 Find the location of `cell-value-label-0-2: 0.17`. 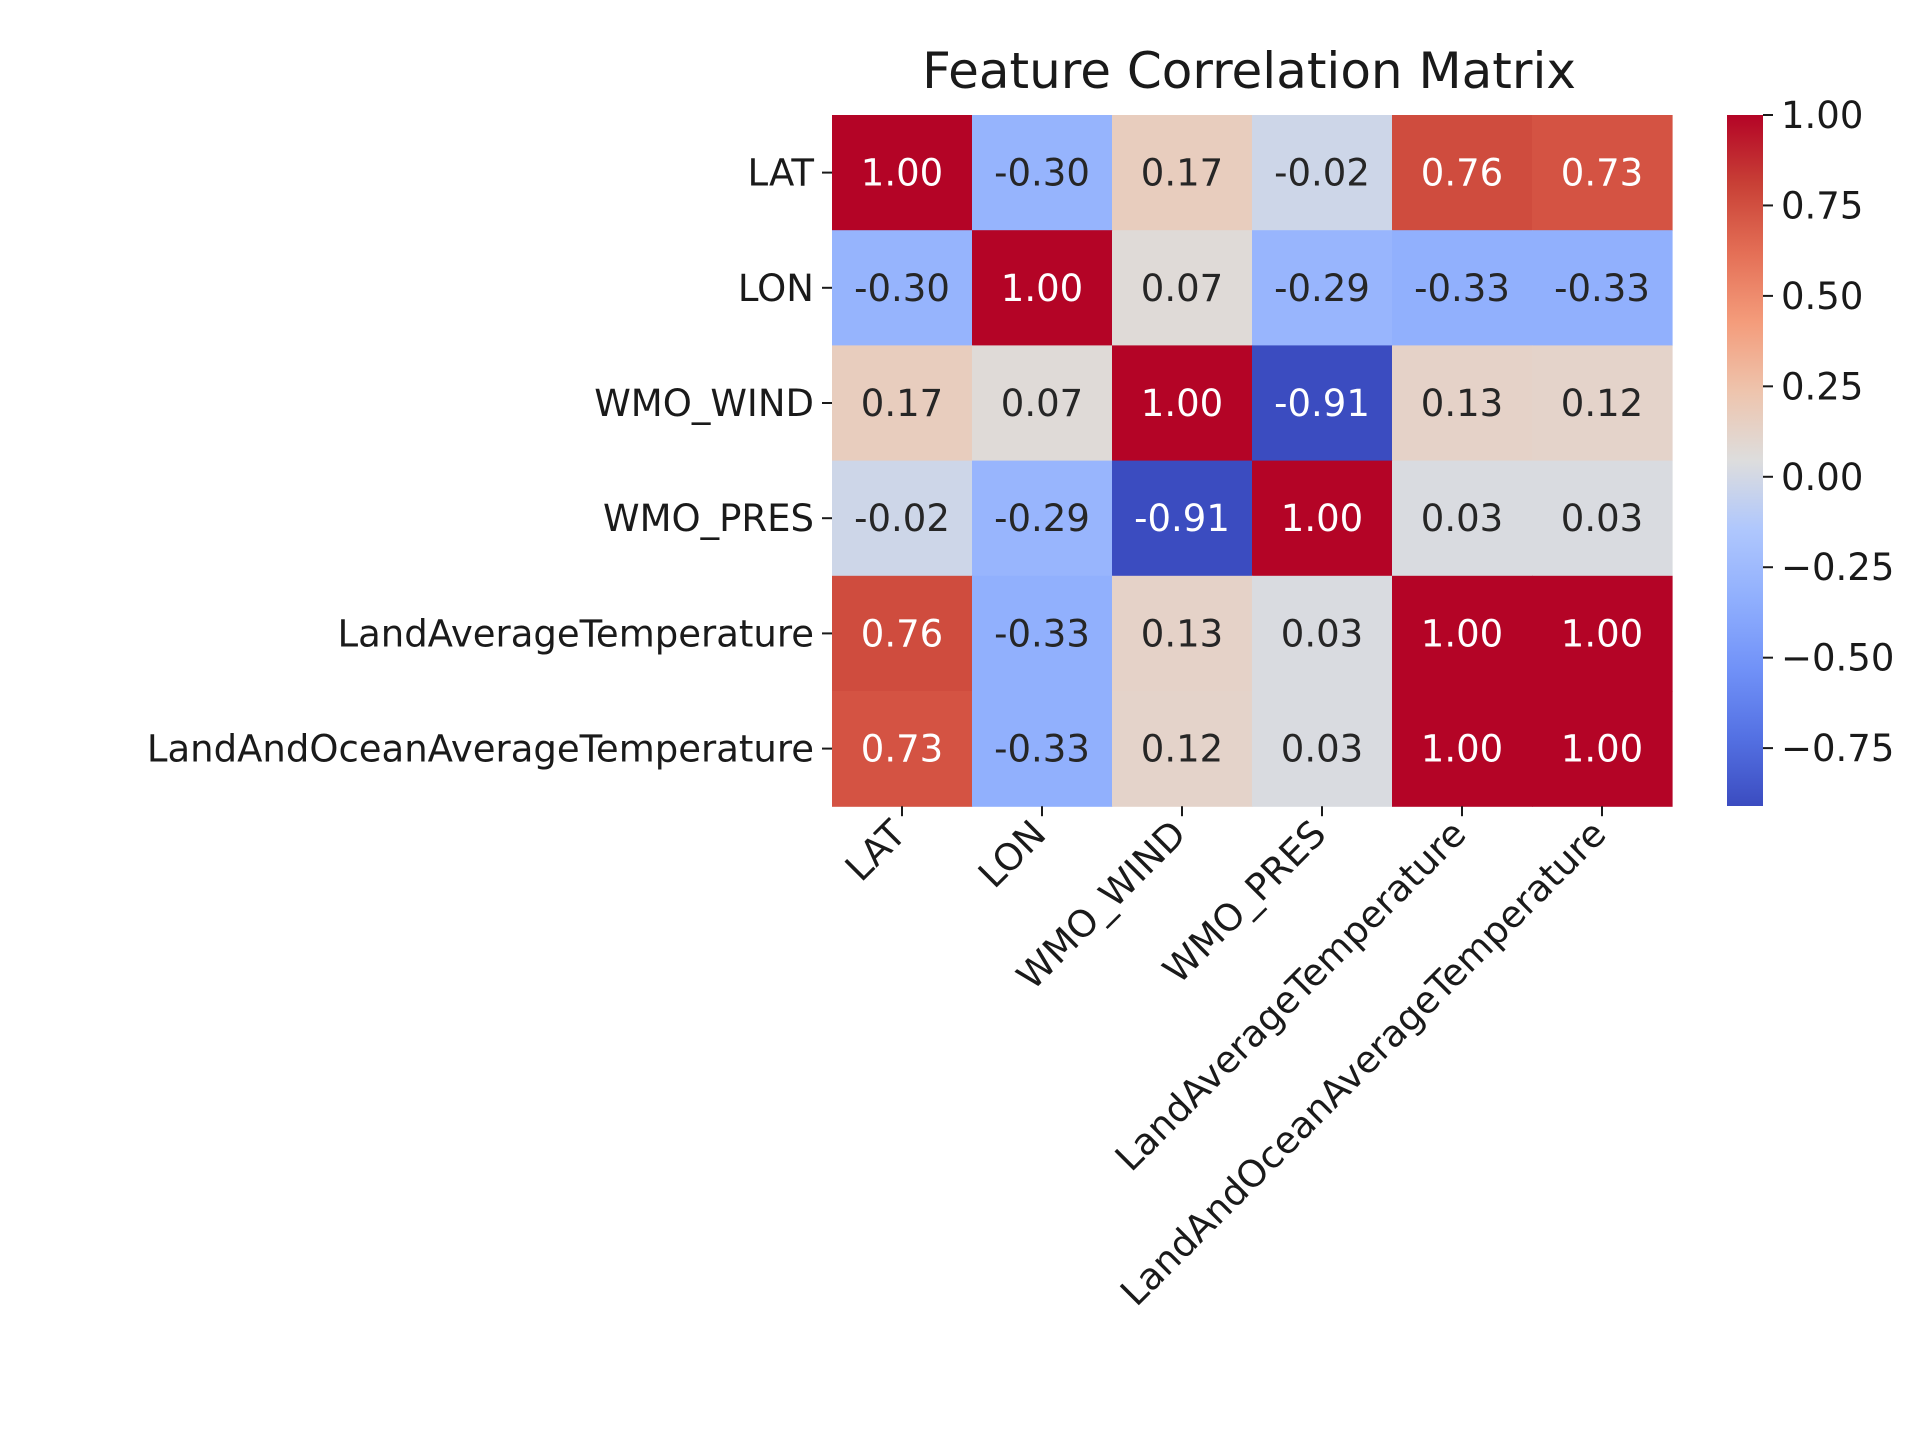

cell-value-label-0-2: 0.17 is located at coordinates (1182, 173).